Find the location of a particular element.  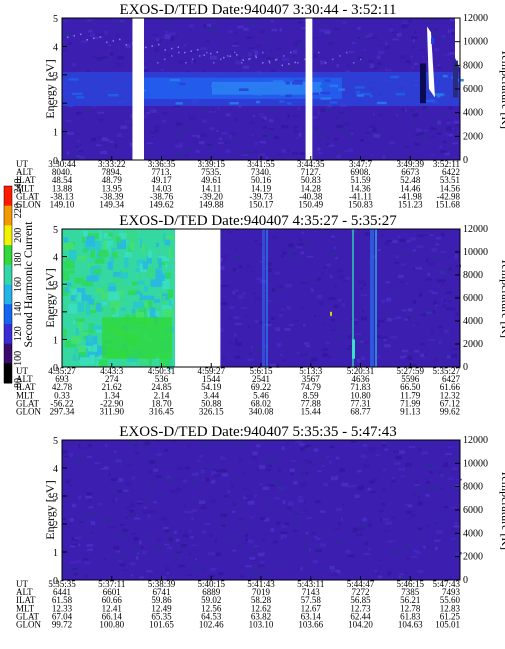

table-cell: 69.22 is located at coordinates (261, 387).